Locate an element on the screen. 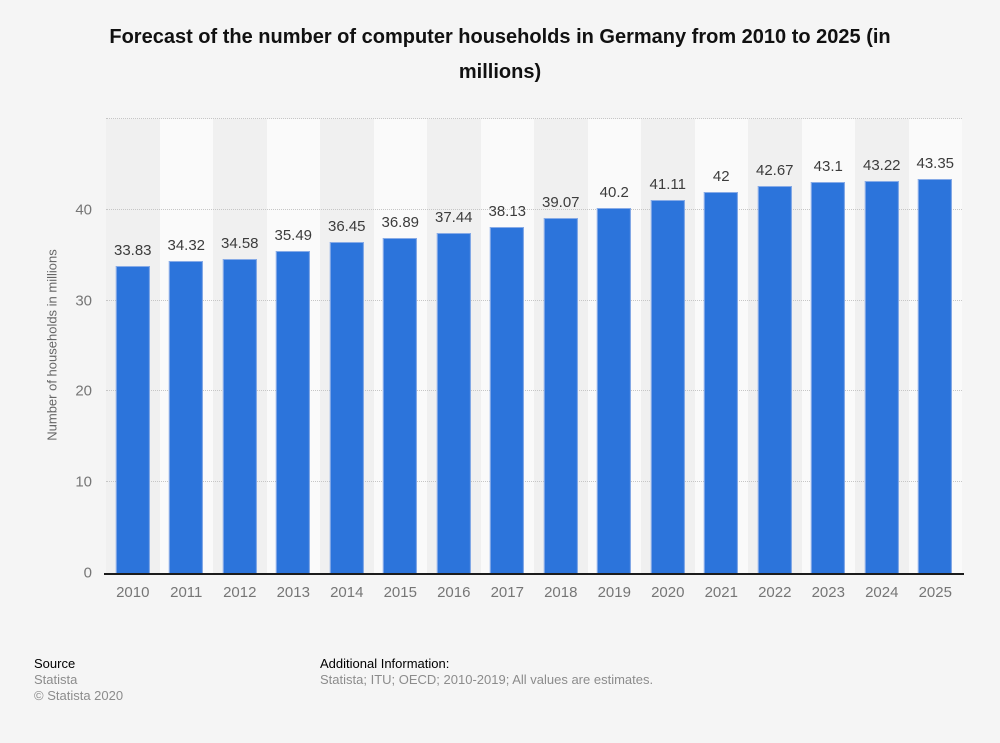 The image size is (1000, 743). bar-column: 42 is located at coordinates (722, 346).